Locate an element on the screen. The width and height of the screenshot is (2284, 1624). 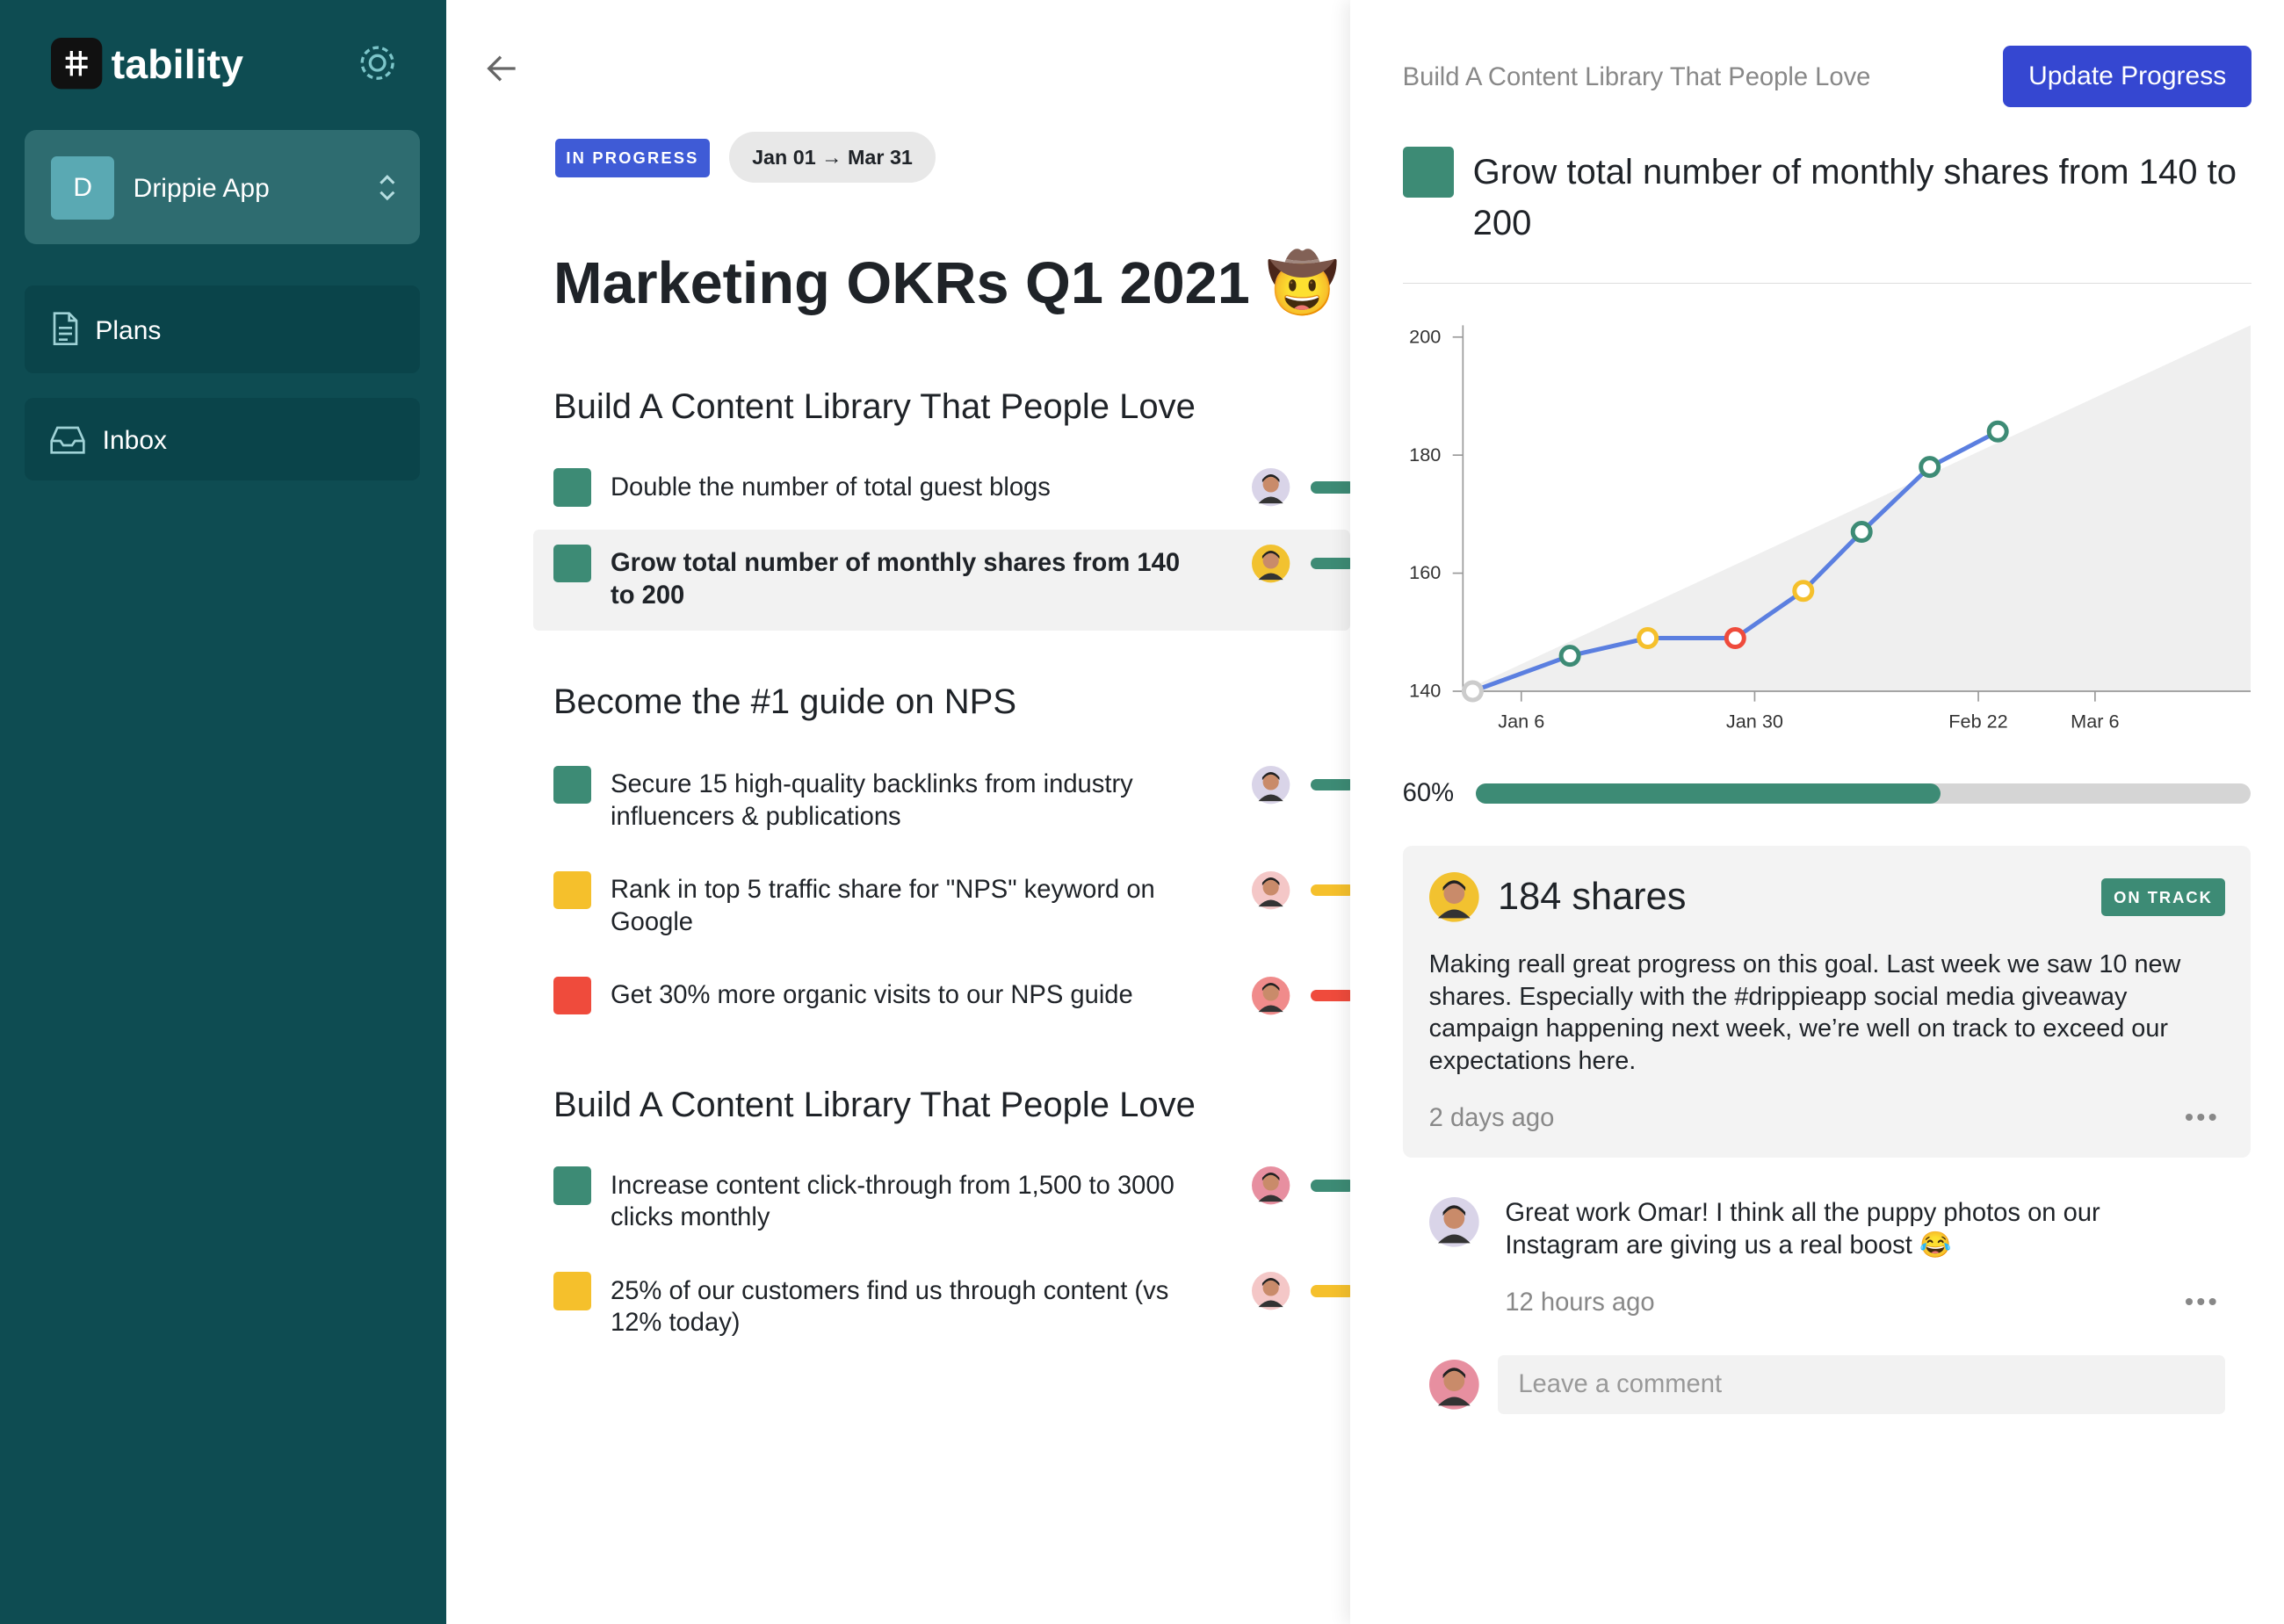
nav-label: Plans is located at coordinates (128, 331).